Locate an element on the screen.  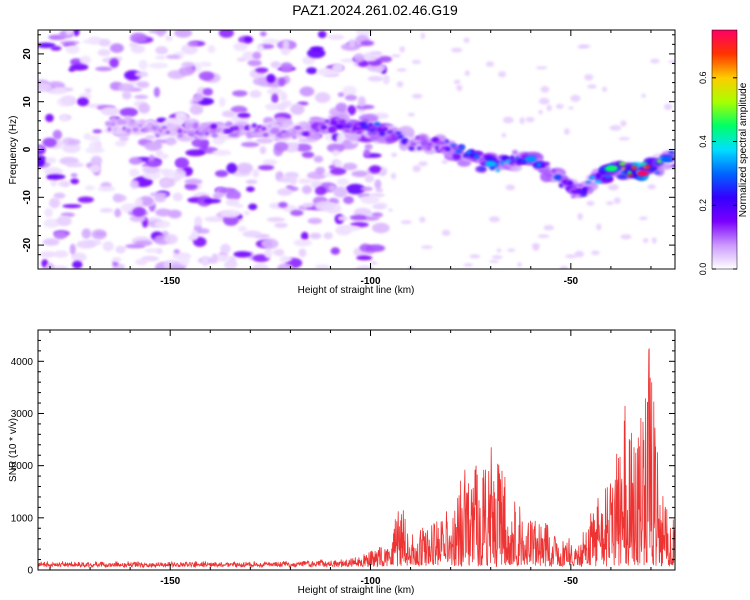
page-title: PAZ1.2024.261.02.46.G19 is located at coordinates (375, 10).